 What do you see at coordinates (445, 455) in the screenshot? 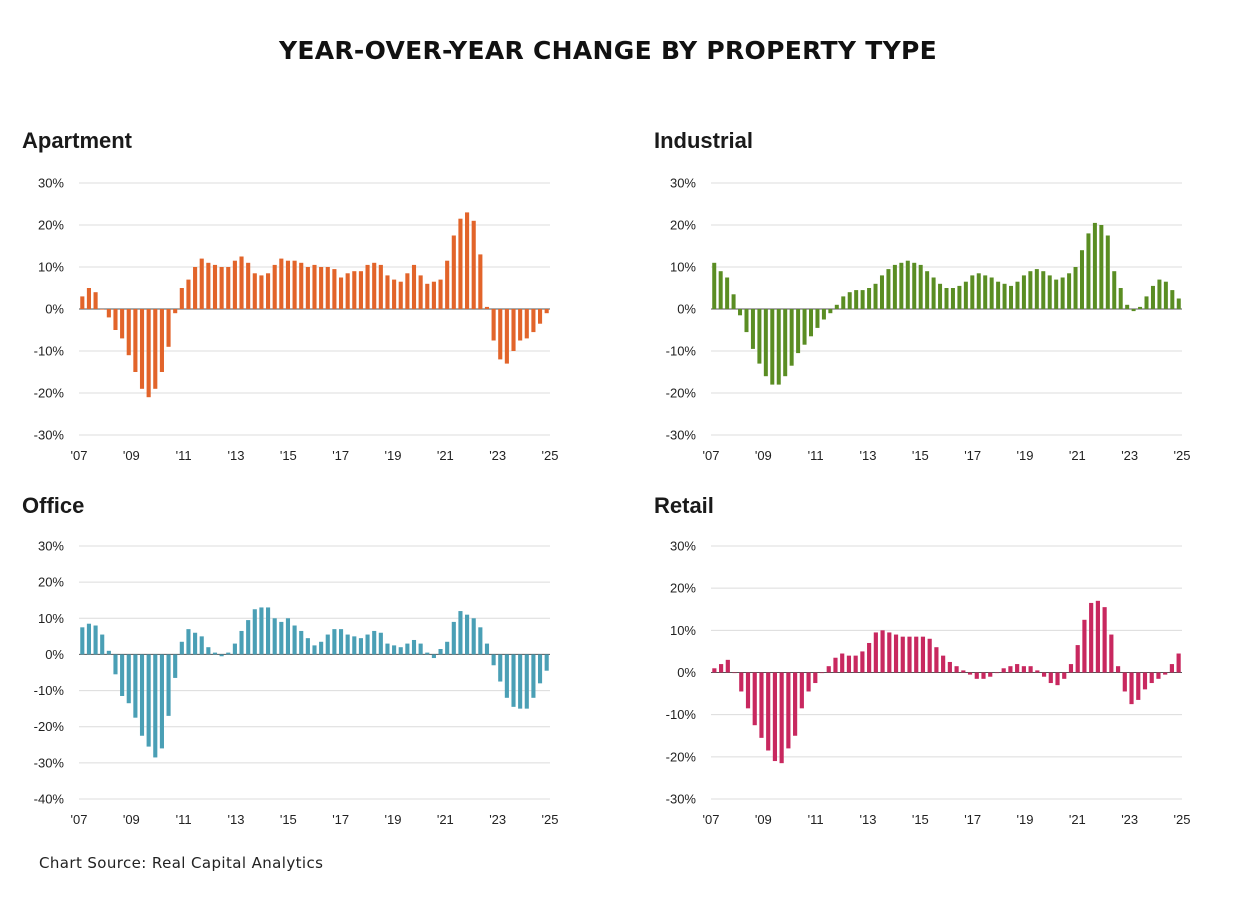
I see `x-tick-label: '21` at bounding box center [445, 455].